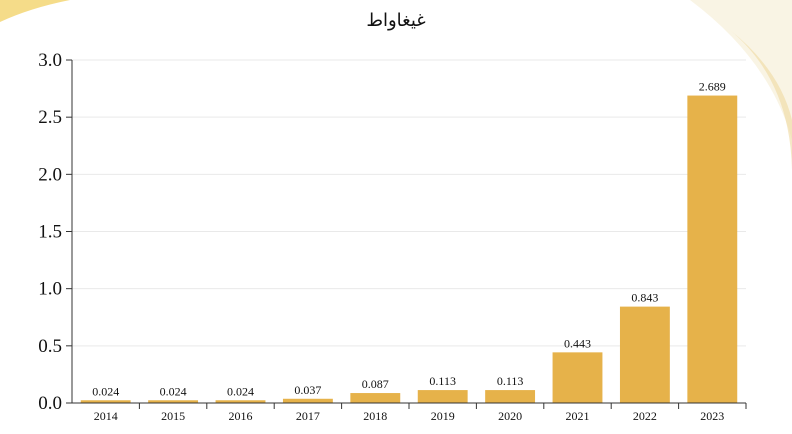  Describe the element at coordinates (50, 346) in the screenshot. I see `y-tick-label: 0.5` at that location.